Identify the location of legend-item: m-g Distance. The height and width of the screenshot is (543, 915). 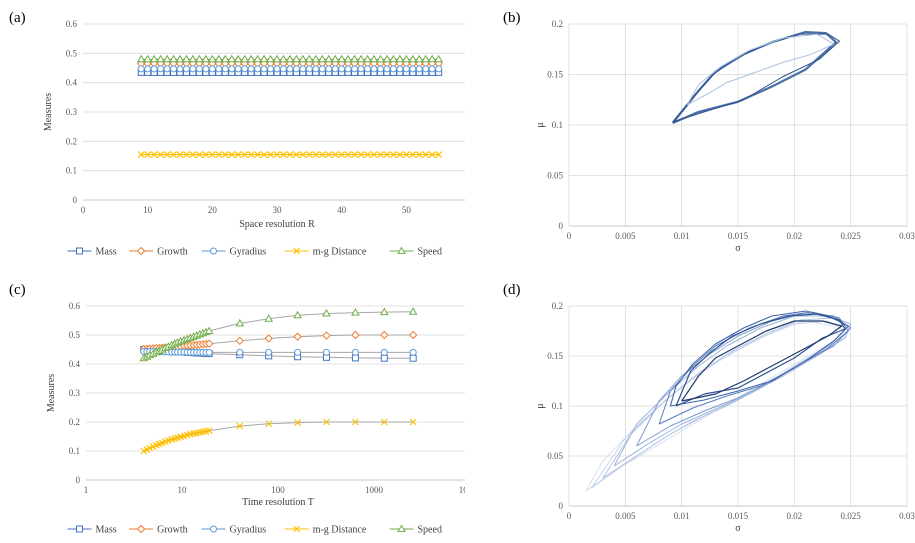
(325, 530).